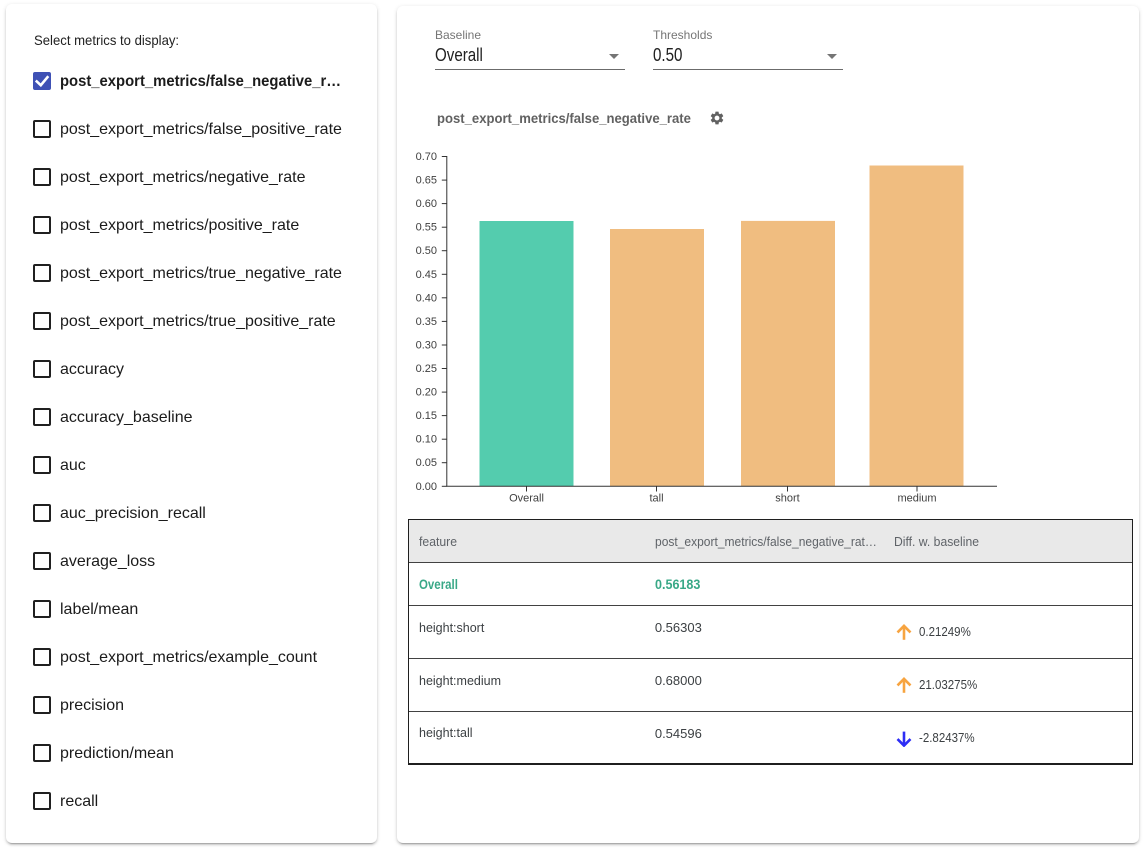  Describe the element at coordinates (426, 204) in the screenshot. I see `svg-text: 0.60` at that location.